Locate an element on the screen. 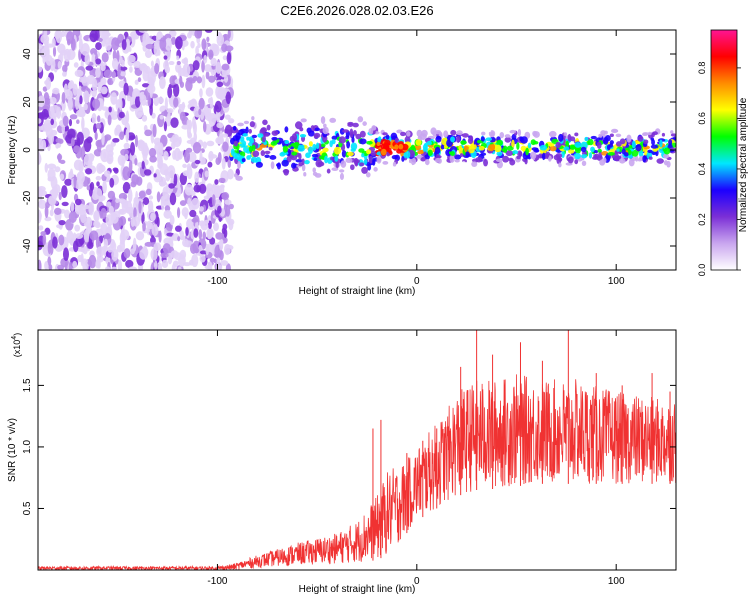 This screenshot has width=750, height=600. snr-y-label: SNR (10 * v/v) is located at coordinates (12, 450).